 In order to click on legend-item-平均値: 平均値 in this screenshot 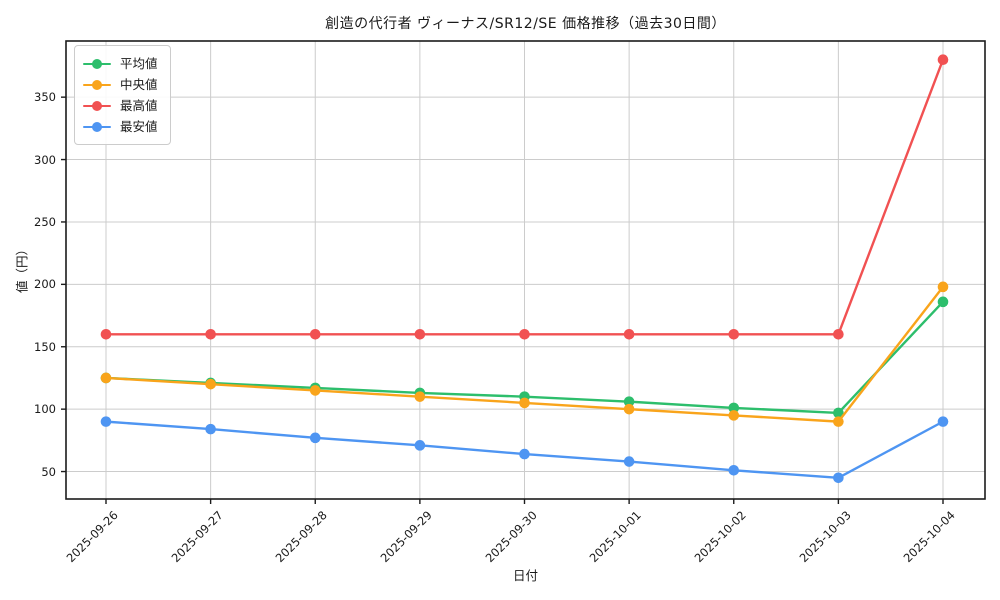, I will do `click(120, 63)`.